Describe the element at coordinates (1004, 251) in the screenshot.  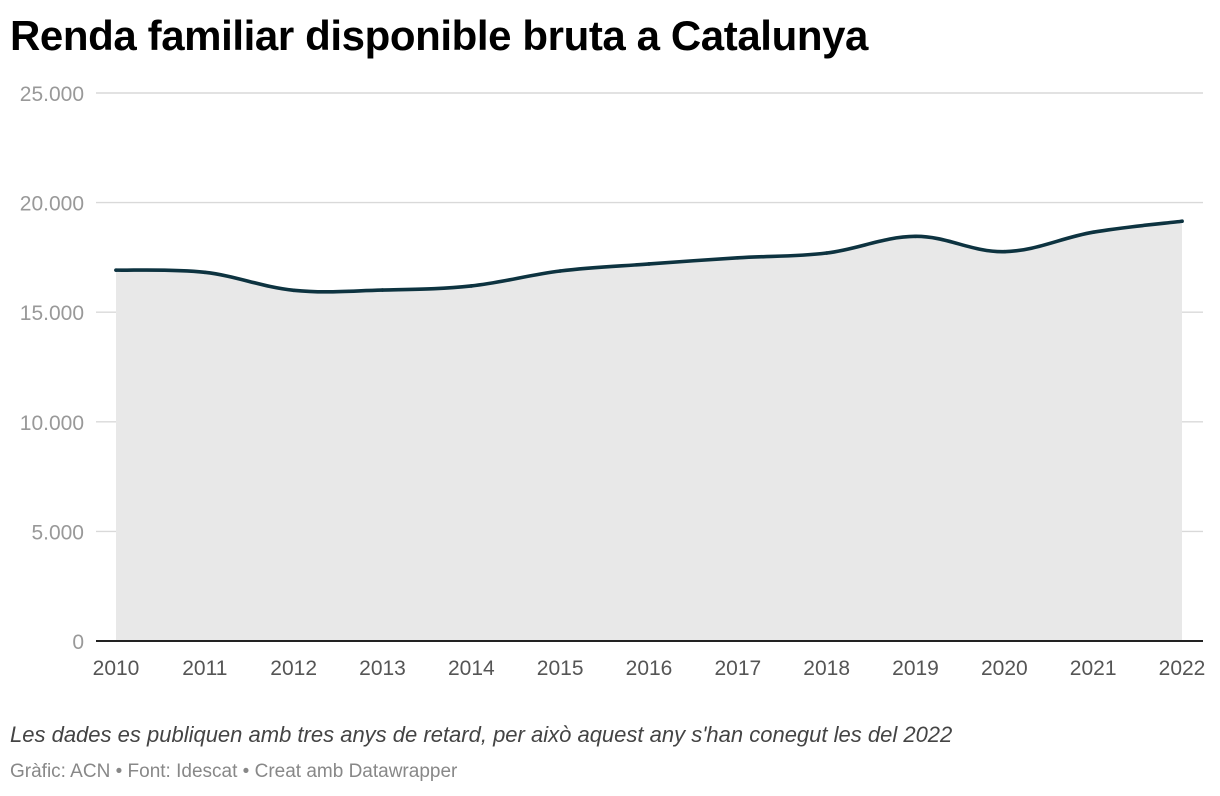
I see `data-point-2020` at that location.